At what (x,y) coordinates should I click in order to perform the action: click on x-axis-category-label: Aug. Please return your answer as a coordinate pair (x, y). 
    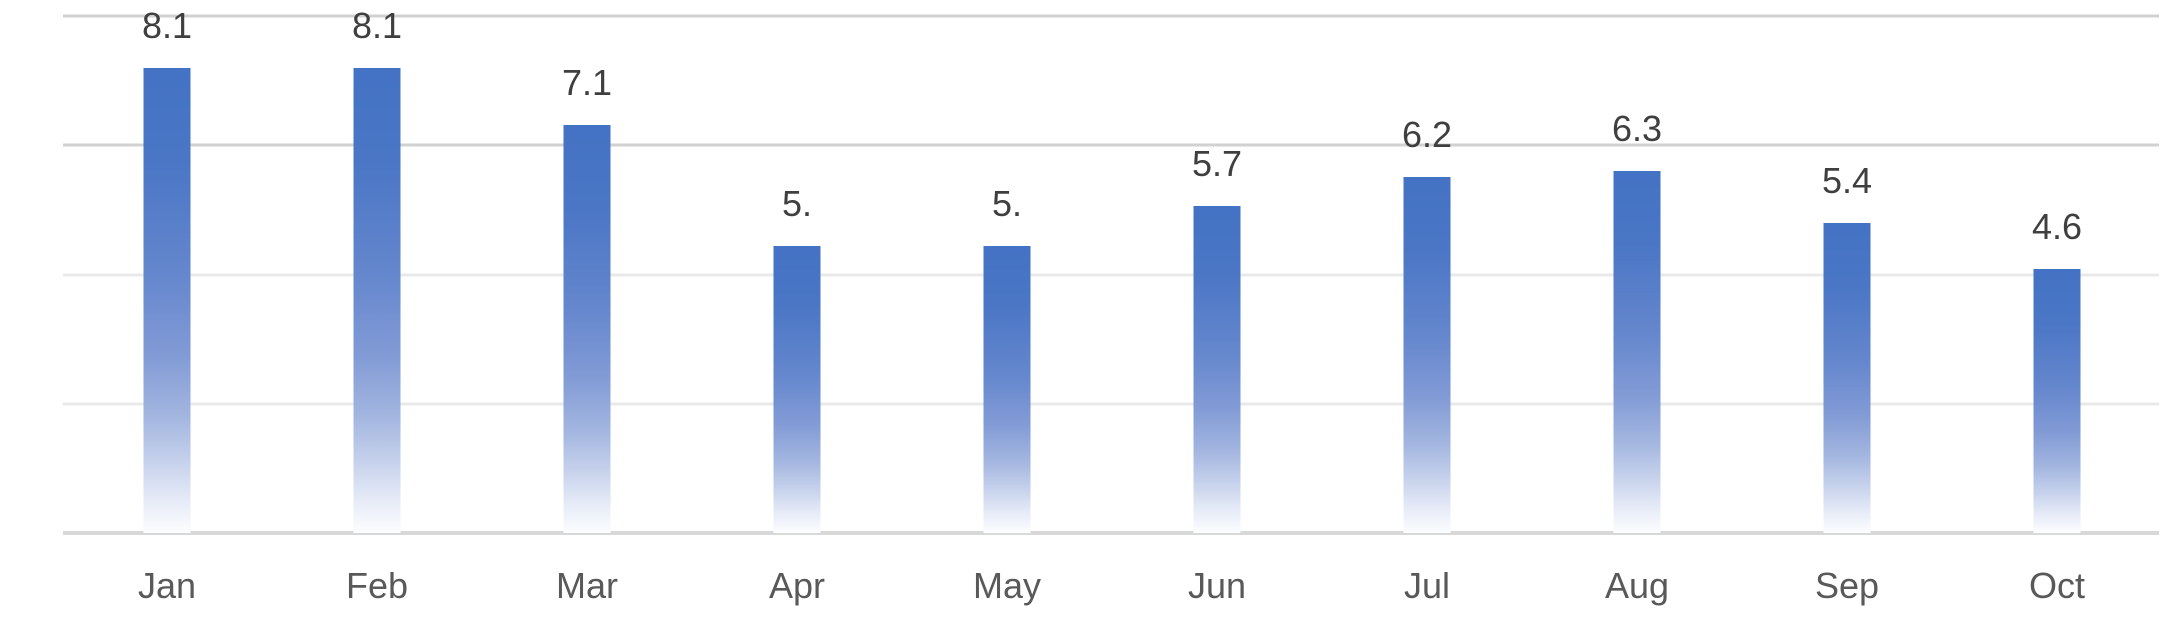
    Looking at the image, I should click on (1637, 585).